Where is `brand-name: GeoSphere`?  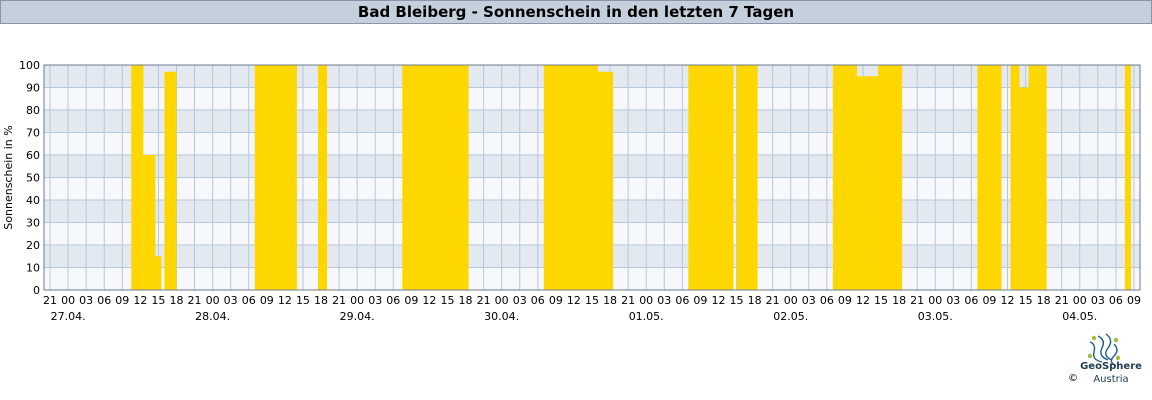 brand-name: GeoSphere is located at coordinates (1111, 366).